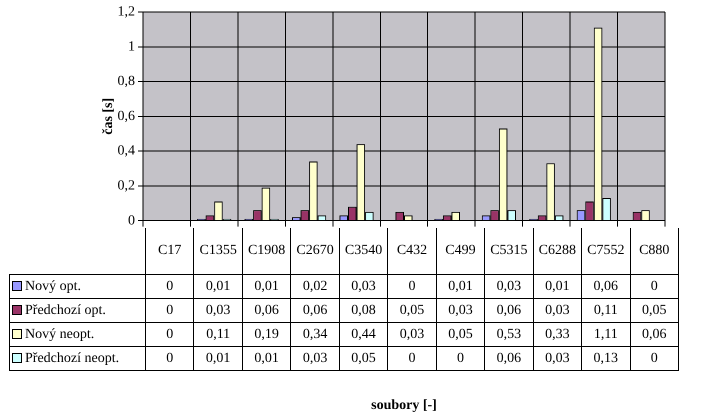  Describe the element at coordinates (460, 251) in the screenshot. I see `x-tick-label: C499` at that location.